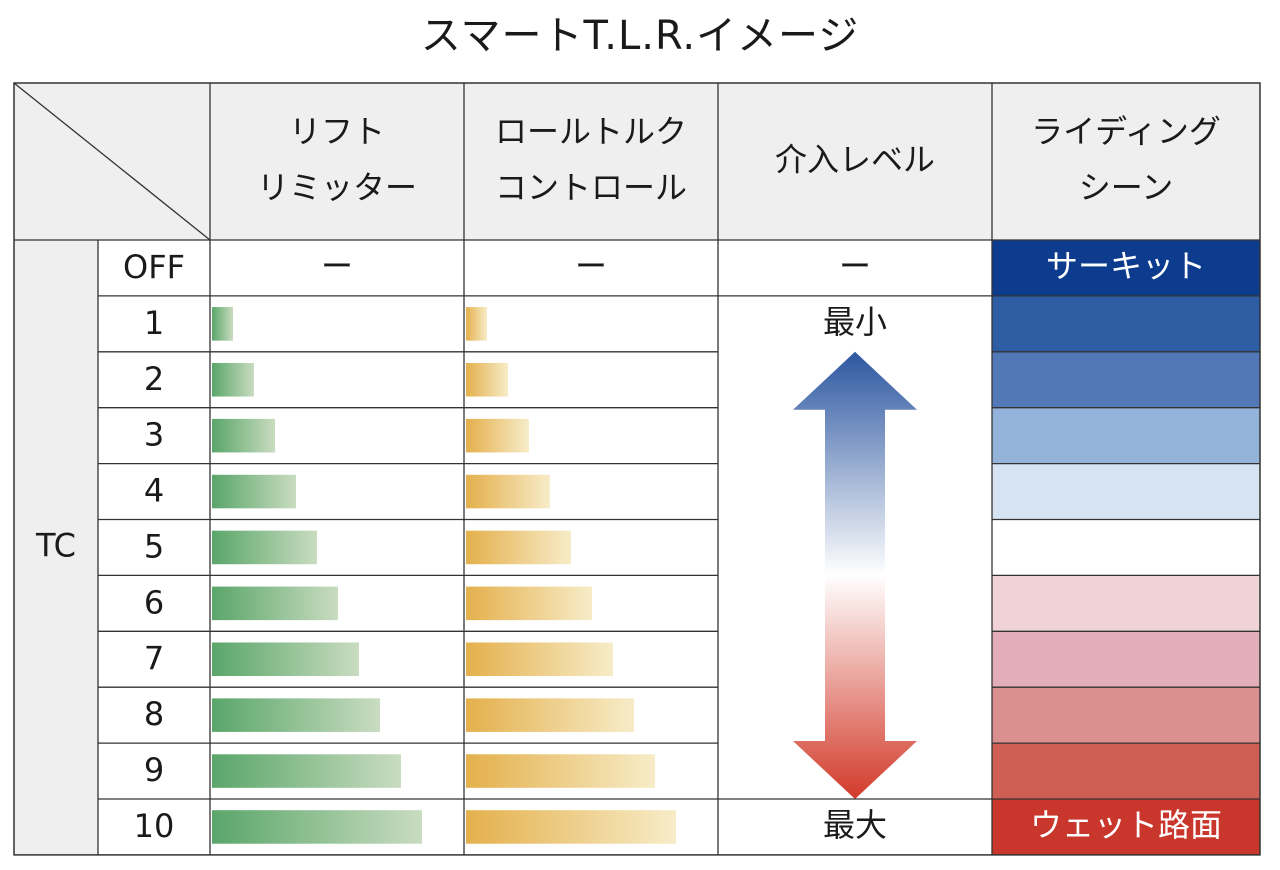 This screenshot has height=870, width=1280. What do you see at coordinates (154, 770) in the screenshot?
I see `row-label: 9` at bounding box center [154, 770].